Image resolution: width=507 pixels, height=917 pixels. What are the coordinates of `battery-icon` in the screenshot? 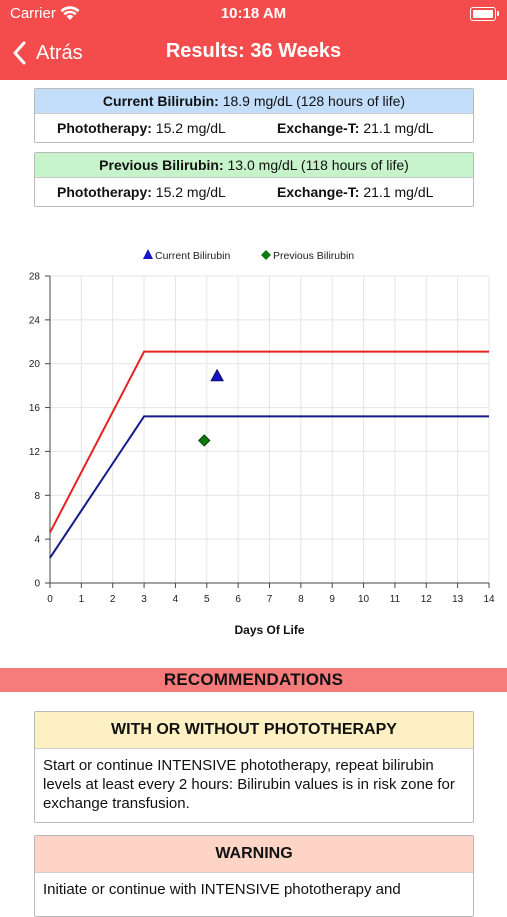 It's located at (484, 14).